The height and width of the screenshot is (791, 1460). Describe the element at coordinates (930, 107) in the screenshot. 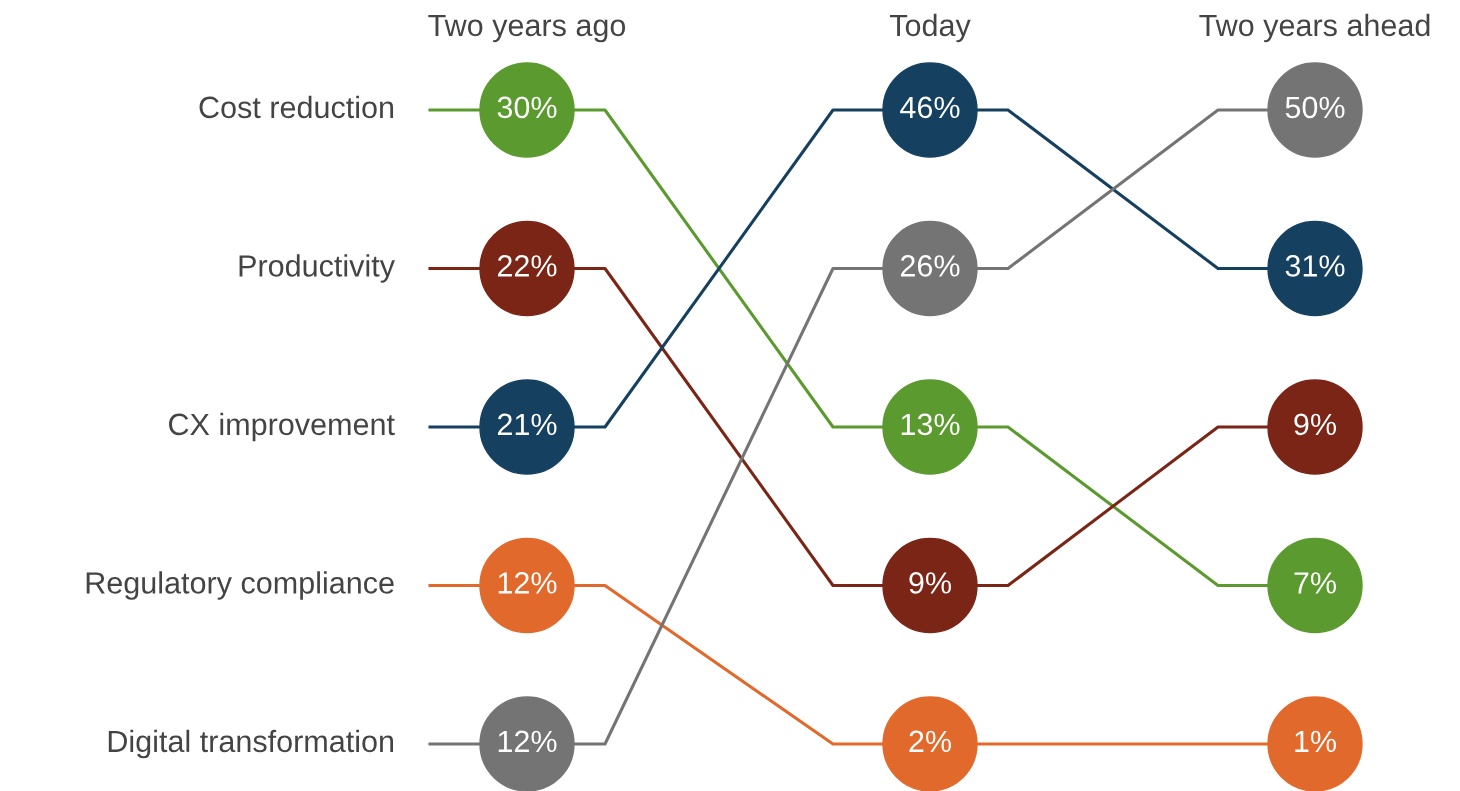

I see `data-label: 46%` at that location.